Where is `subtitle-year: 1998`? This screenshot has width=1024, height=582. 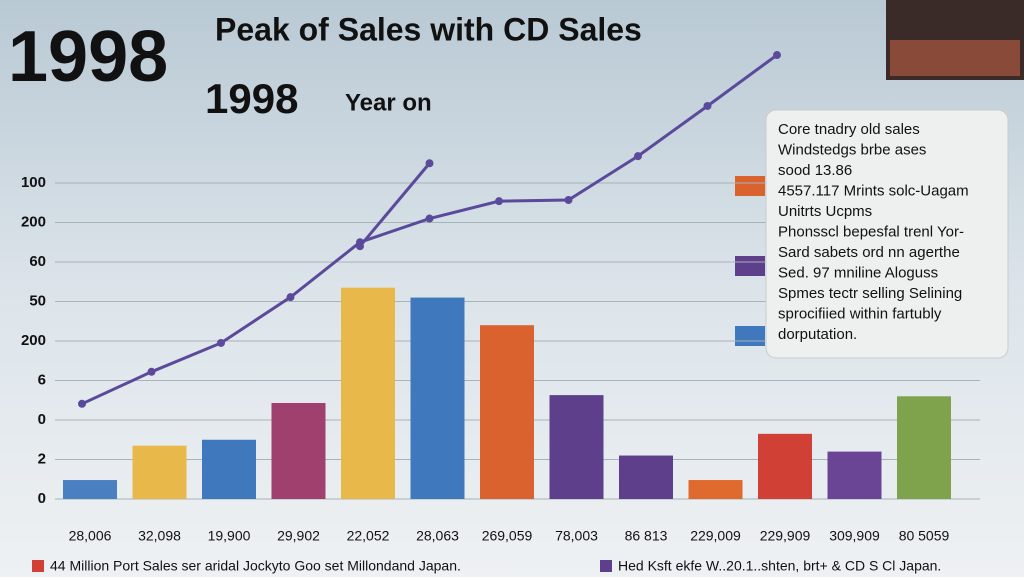 subtitle-year: 1998 is located at coordinates (251, 98).